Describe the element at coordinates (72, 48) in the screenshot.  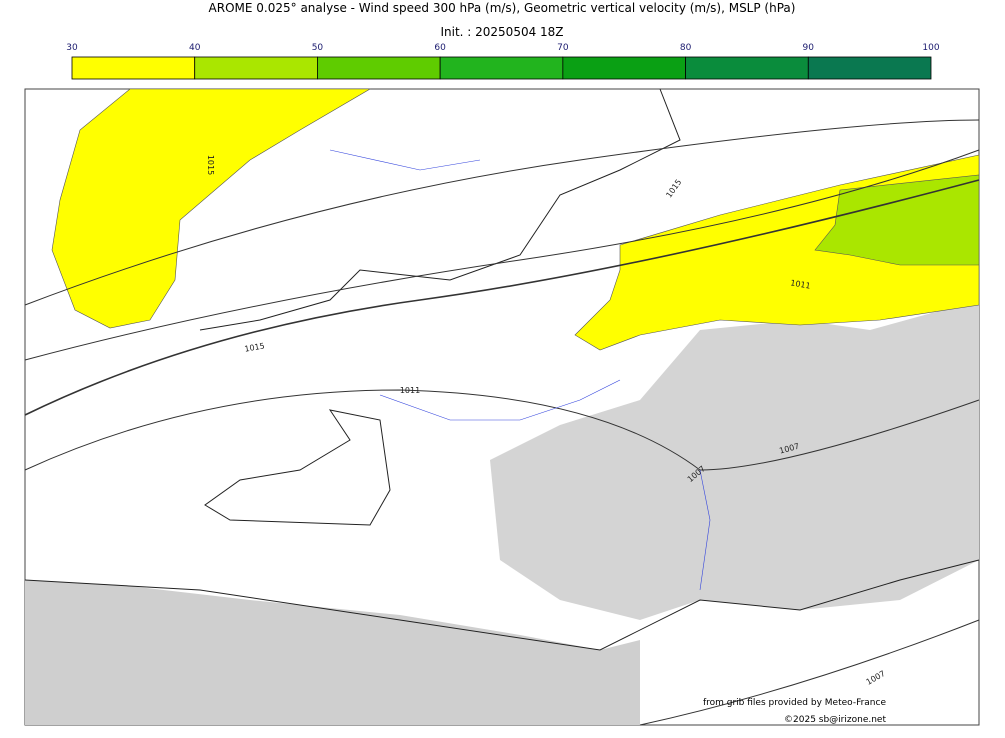
I see `colorbar-tick-label: 30` at that location.